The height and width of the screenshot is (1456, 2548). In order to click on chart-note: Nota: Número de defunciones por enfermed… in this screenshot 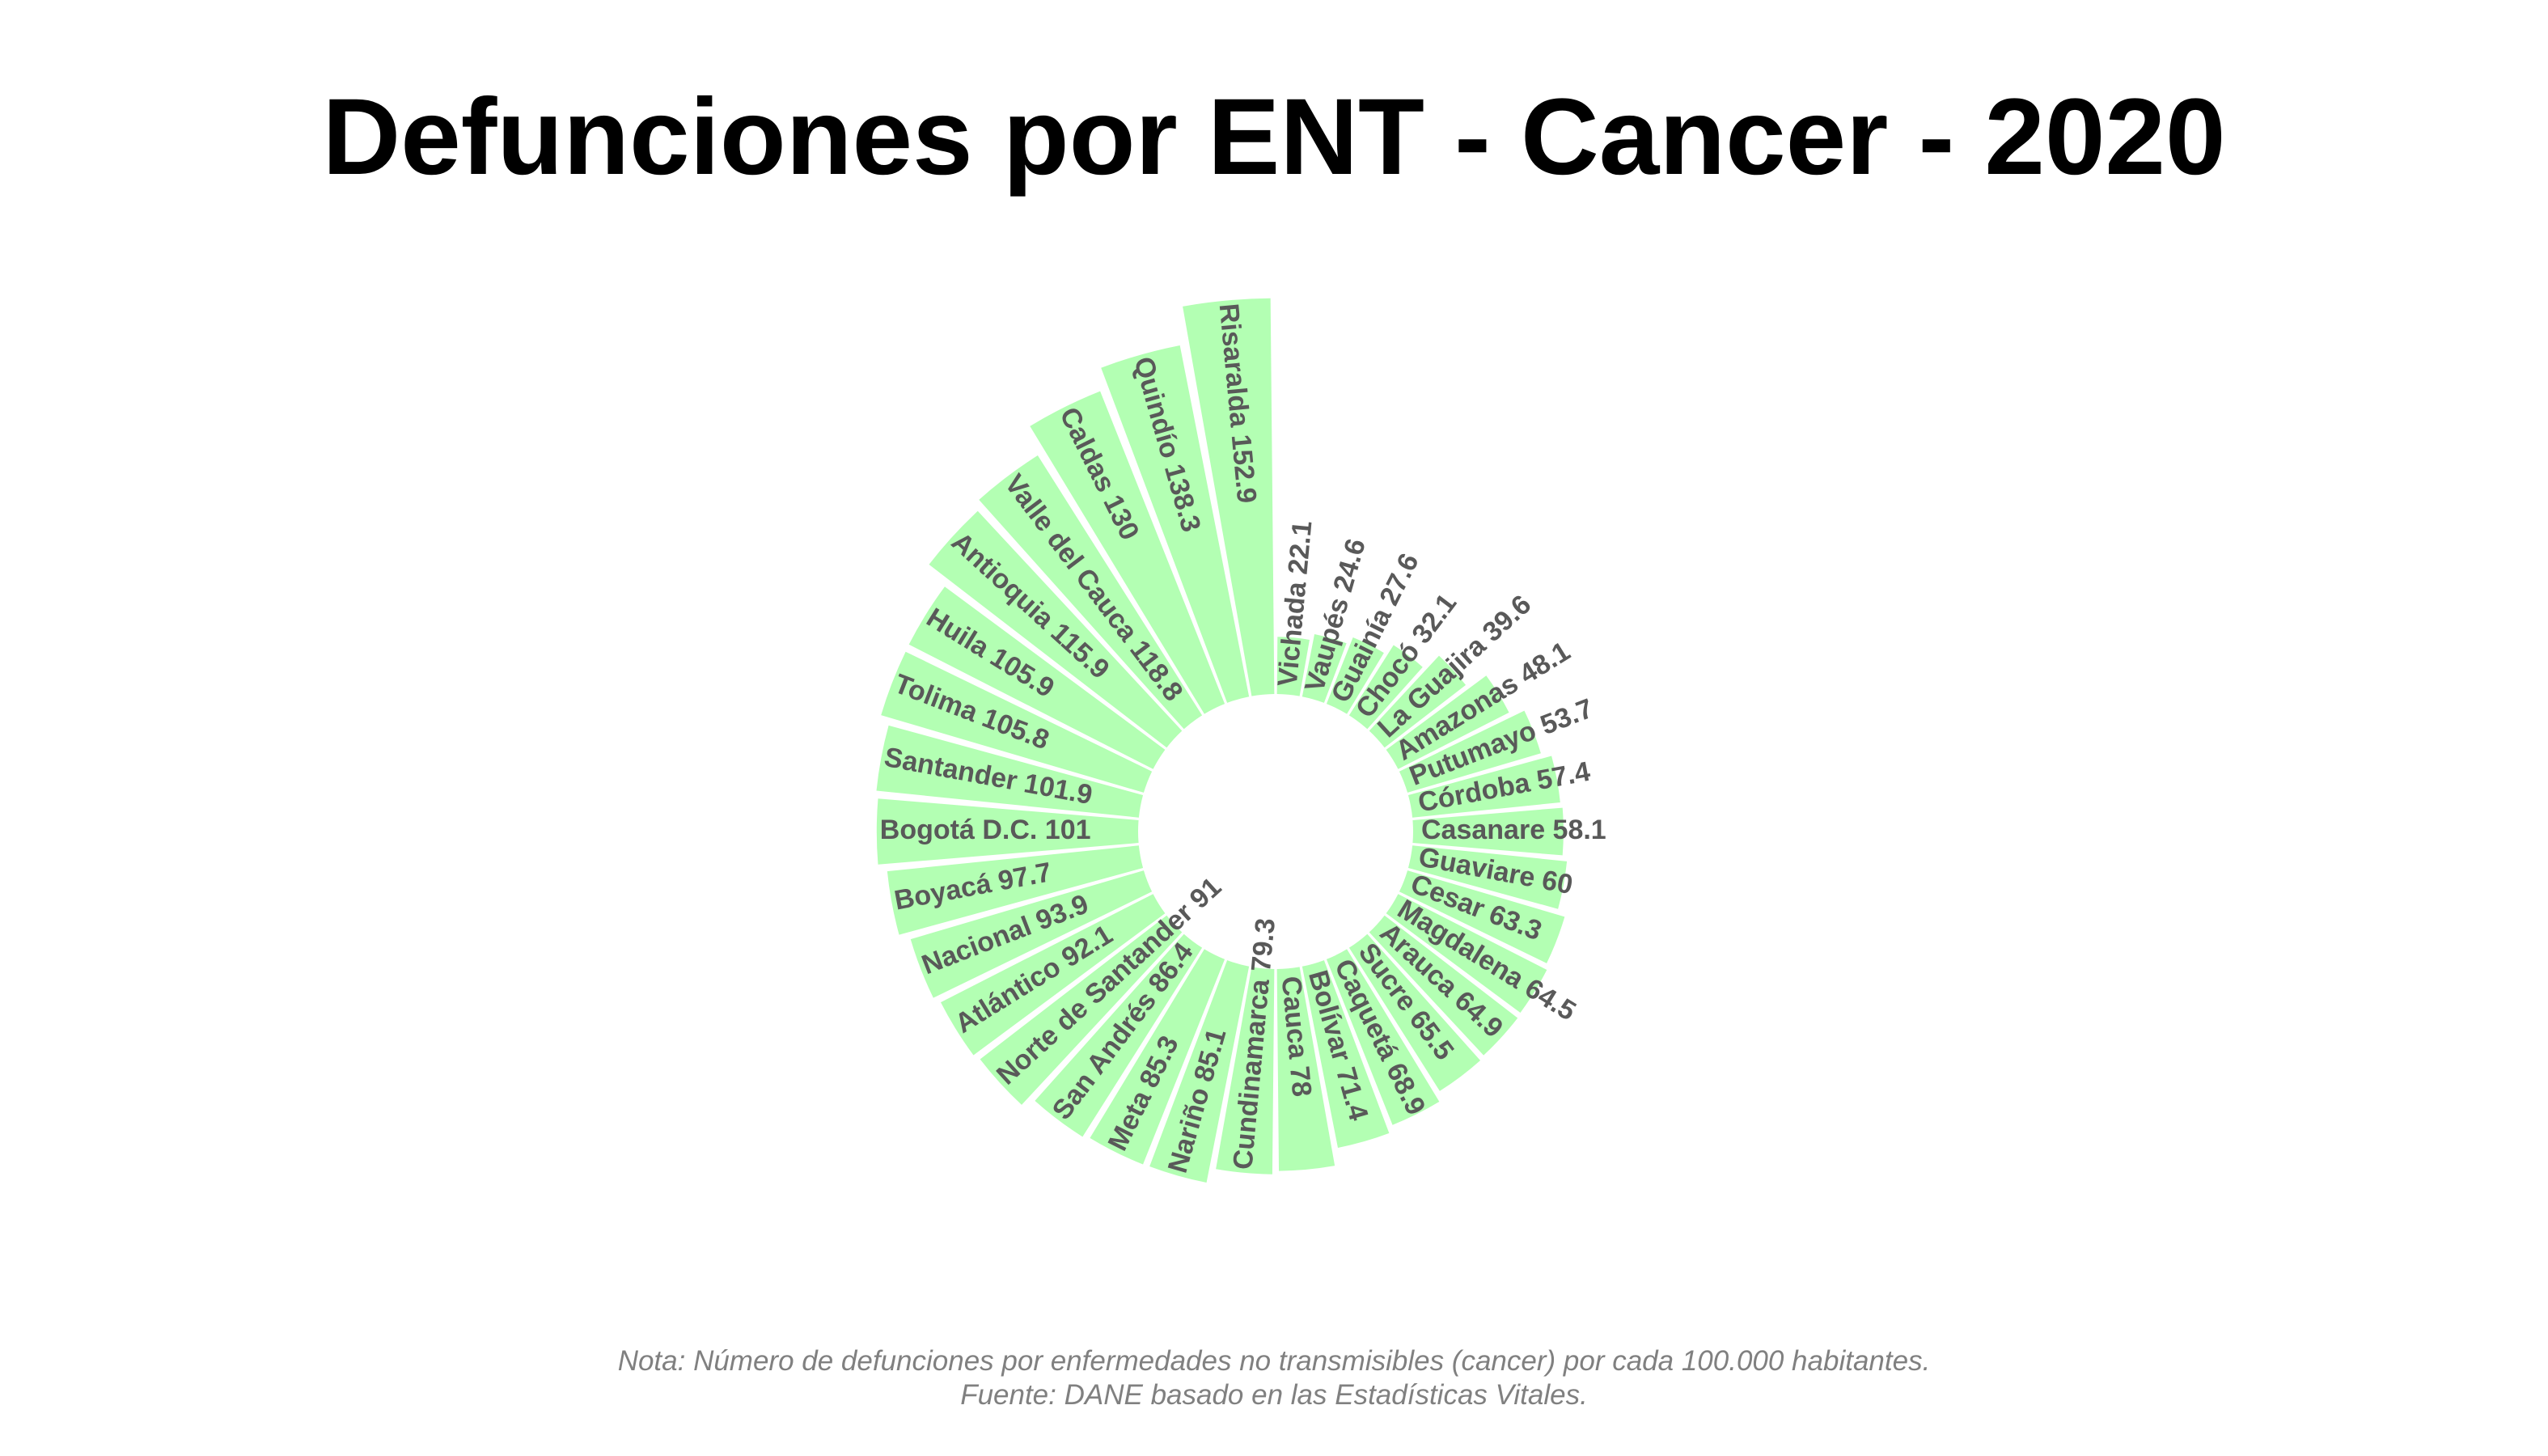, I will do `click(1274, 1361)`.